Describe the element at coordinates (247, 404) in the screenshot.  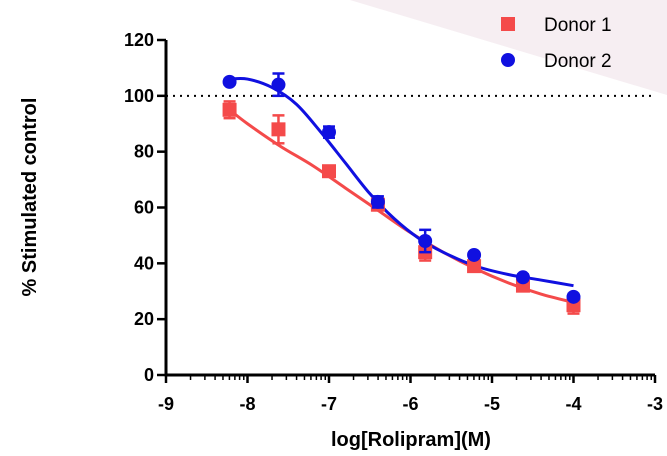
I see `x-tick-label: -8` at that location.